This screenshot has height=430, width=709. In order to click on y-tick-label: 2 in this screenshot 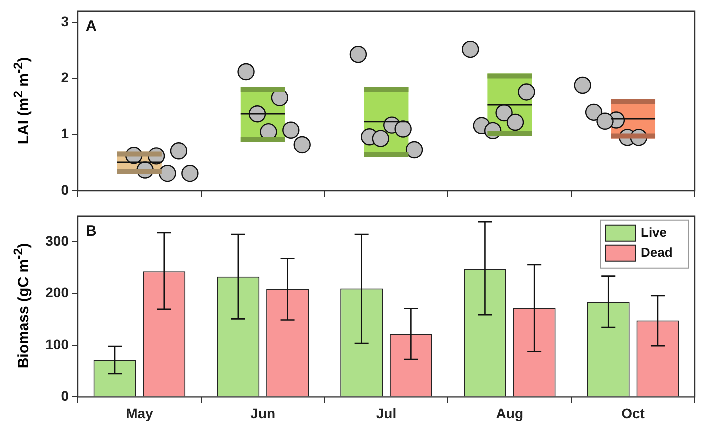, I will do `click(65, 78)`.